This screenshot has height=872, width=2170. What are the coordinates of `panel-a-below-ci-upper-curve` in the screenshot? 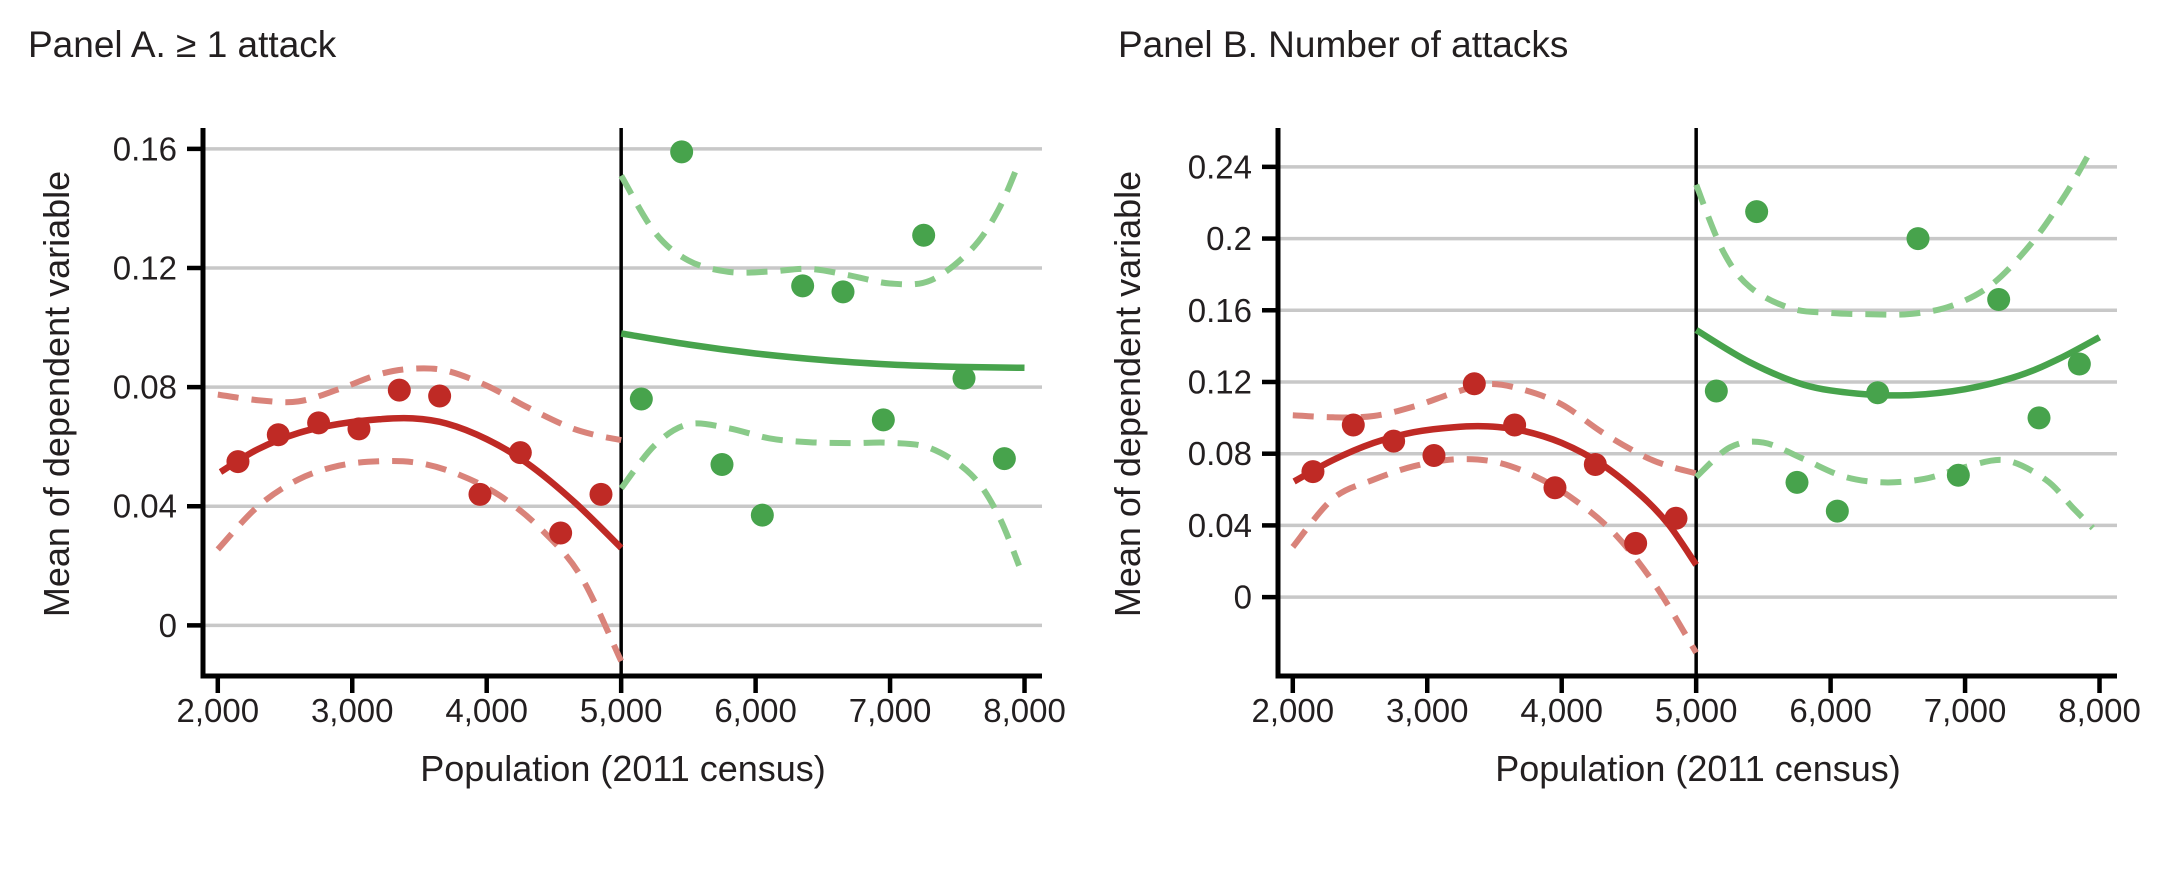 It's located at (419, 404).